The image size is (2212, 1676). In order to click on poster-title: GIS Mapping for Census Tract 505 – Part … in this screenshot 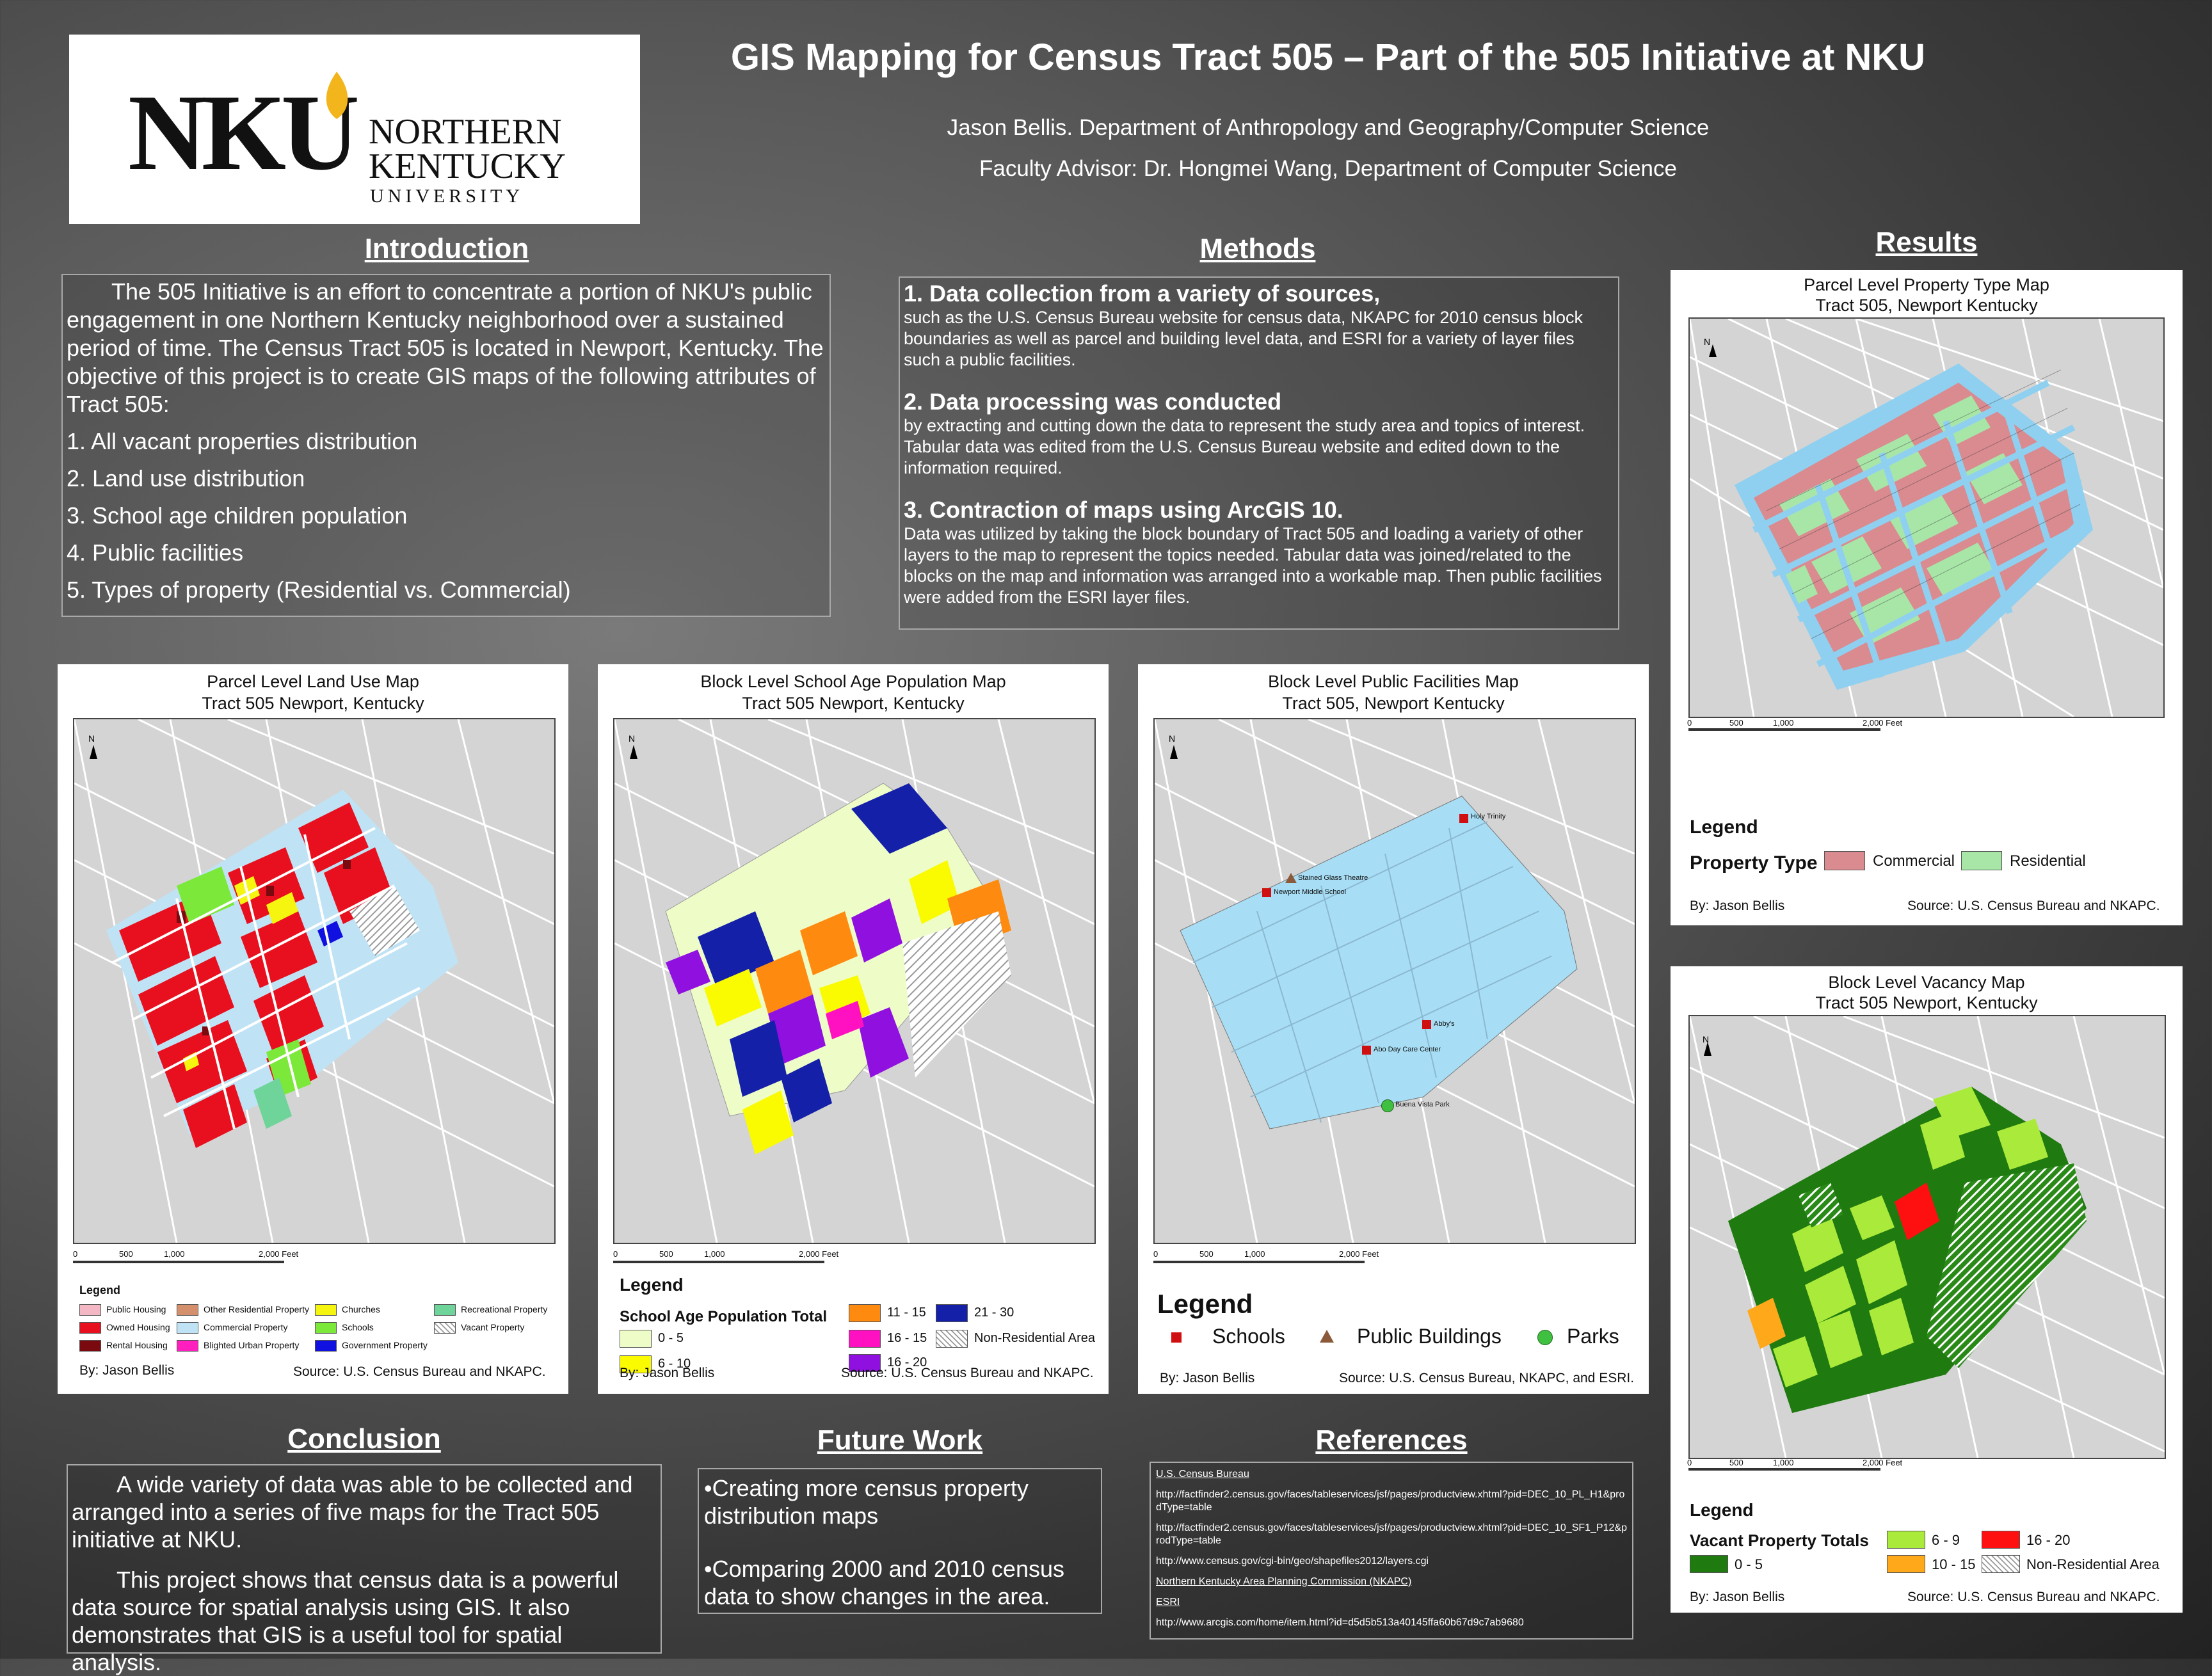, I will do `click(1328, 57)`.